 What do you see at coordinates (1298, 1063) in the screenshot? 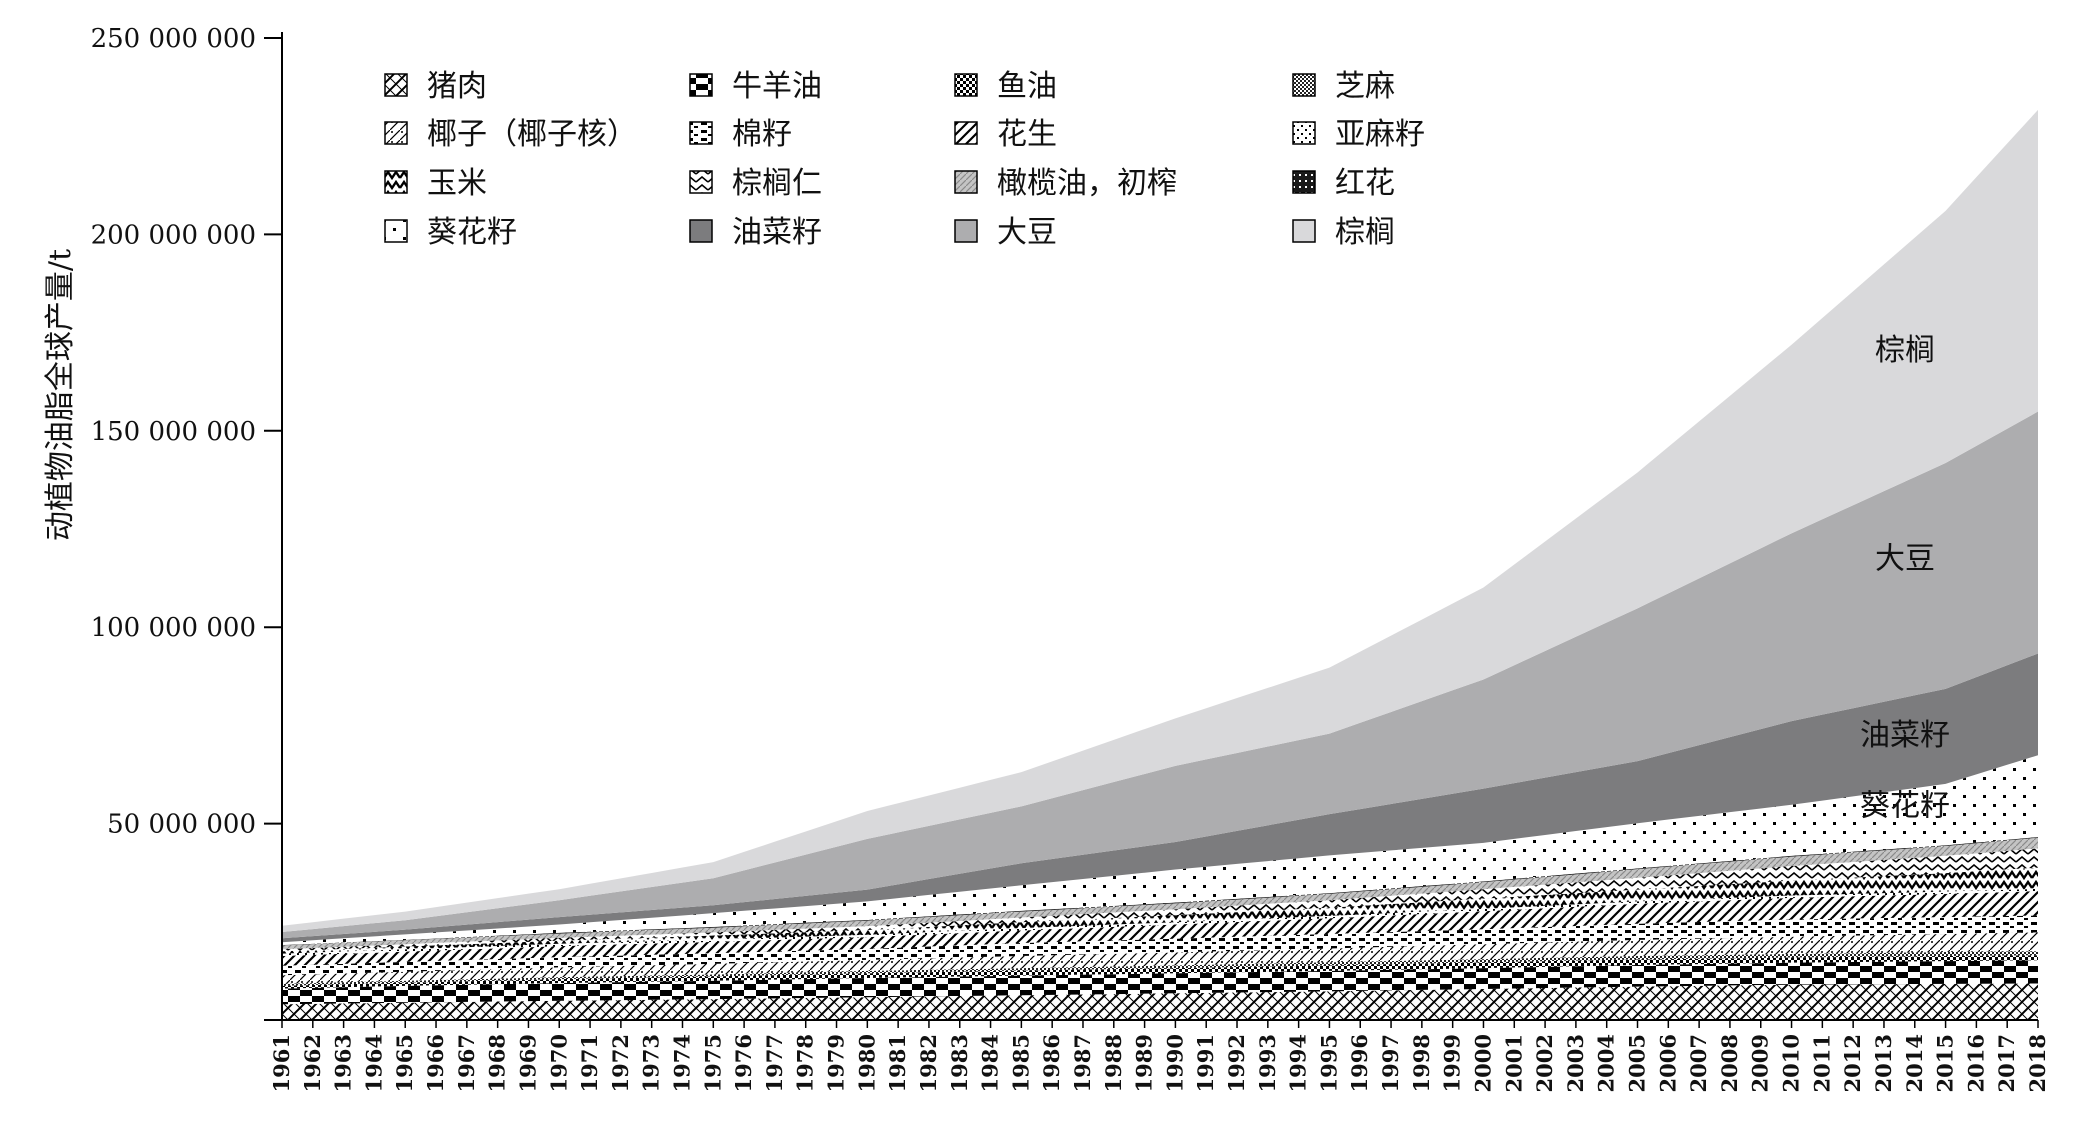
I see `x-tick-label: 1994` at bounding box center [1298, 1063].